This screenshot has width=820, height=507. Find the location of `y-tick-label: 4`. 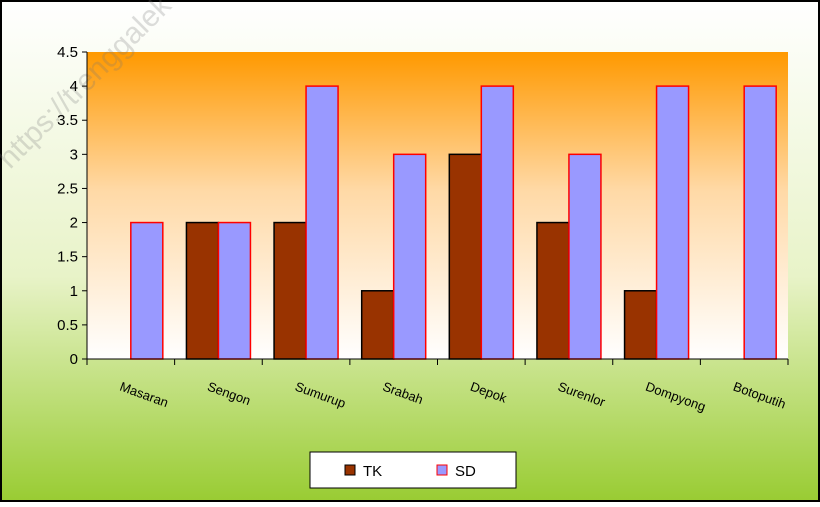

y-tick-label: 4 is located at coordinates (74, 86).